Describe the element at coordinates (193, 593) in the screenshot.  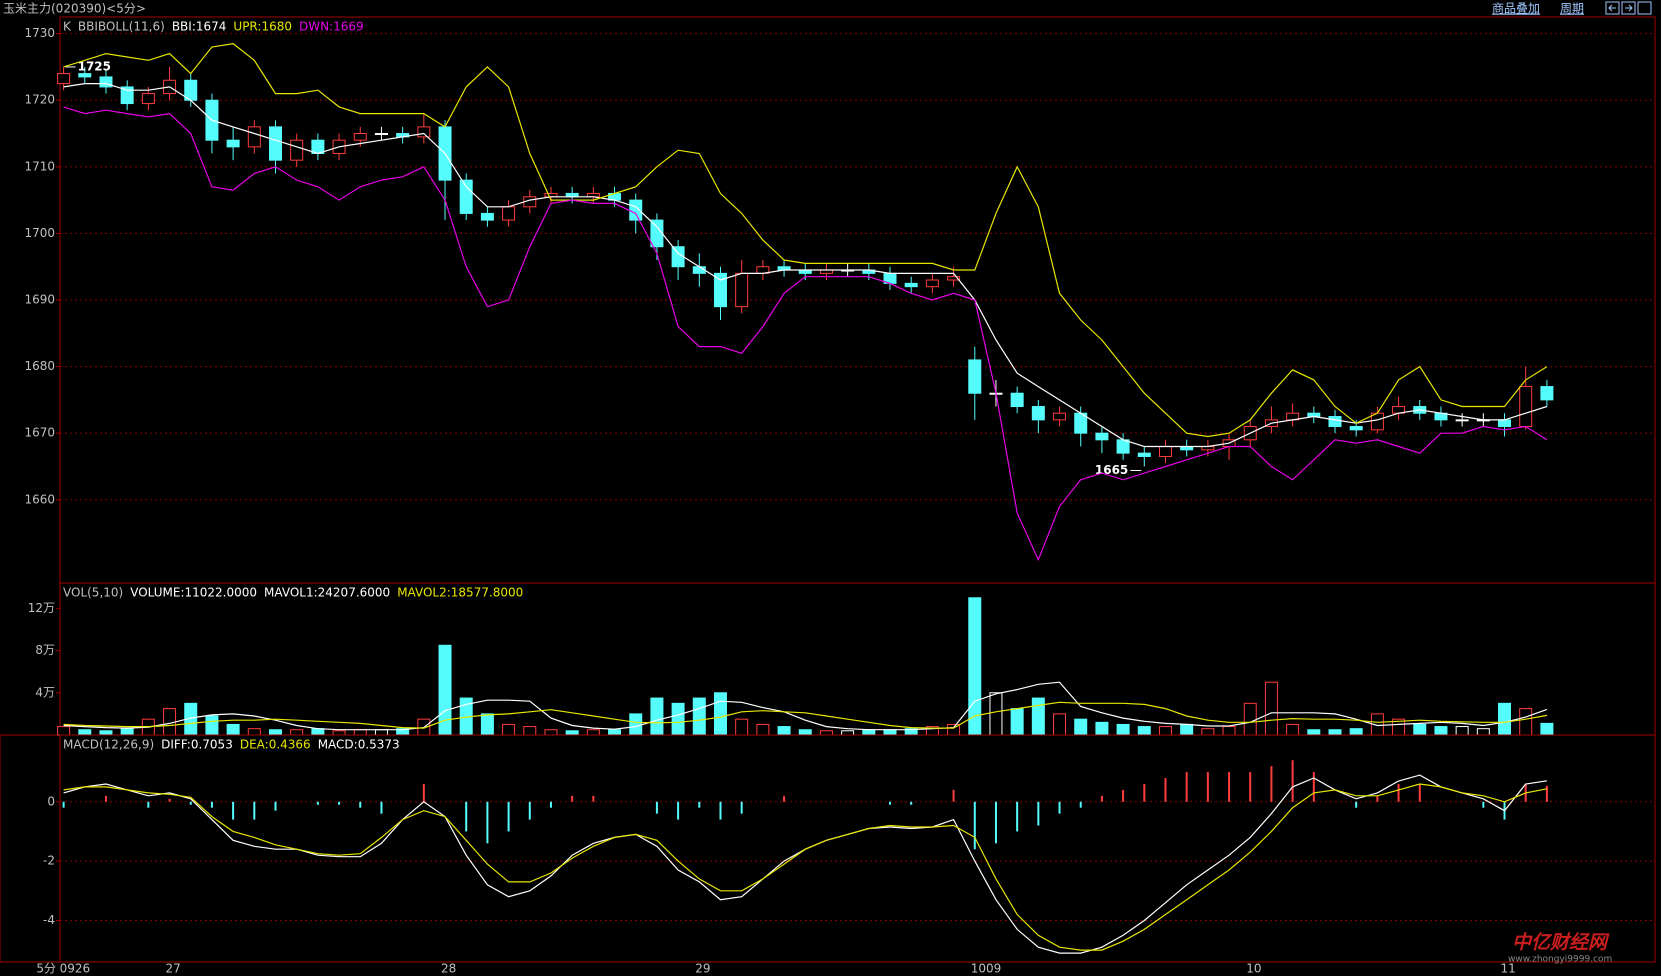
I see `indicator-label: VOLUME:11022.0000` at that location.